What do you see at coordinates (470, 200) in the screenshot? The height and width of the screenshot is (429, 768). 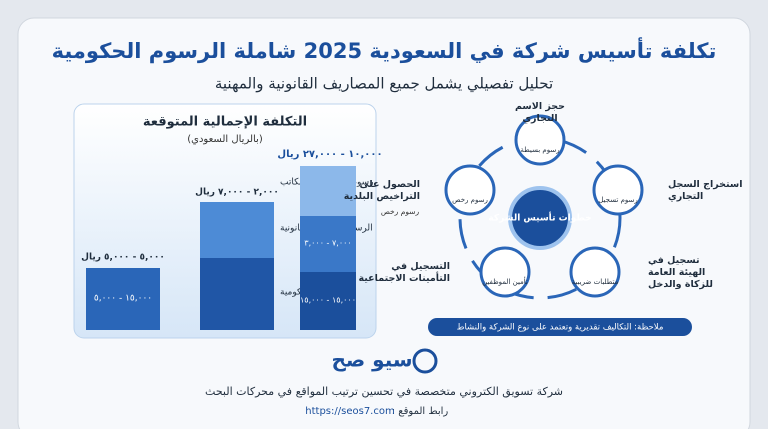 I see `step-label: رسوم رخص` at bounding box center [470, 200].